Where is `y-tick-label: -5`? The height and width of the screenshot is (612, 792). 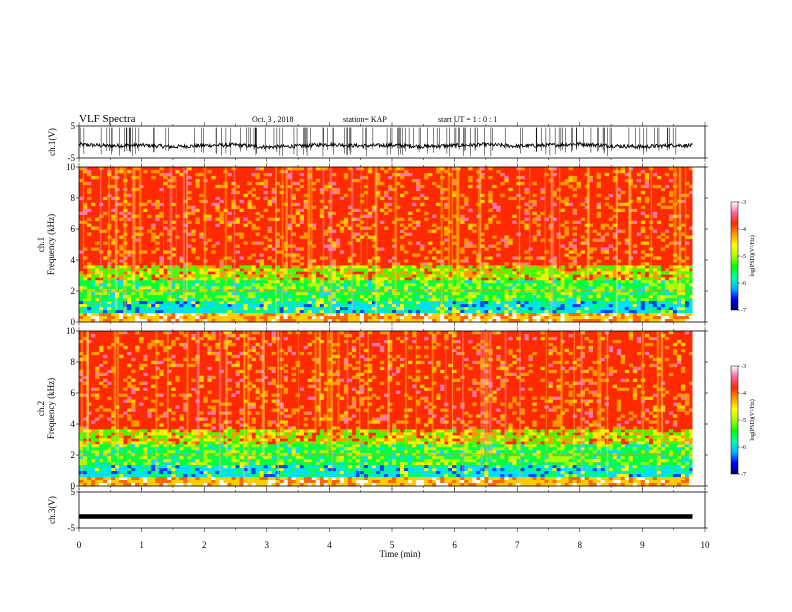
y-tick-label: -5 is located at coordinates (72, 158).